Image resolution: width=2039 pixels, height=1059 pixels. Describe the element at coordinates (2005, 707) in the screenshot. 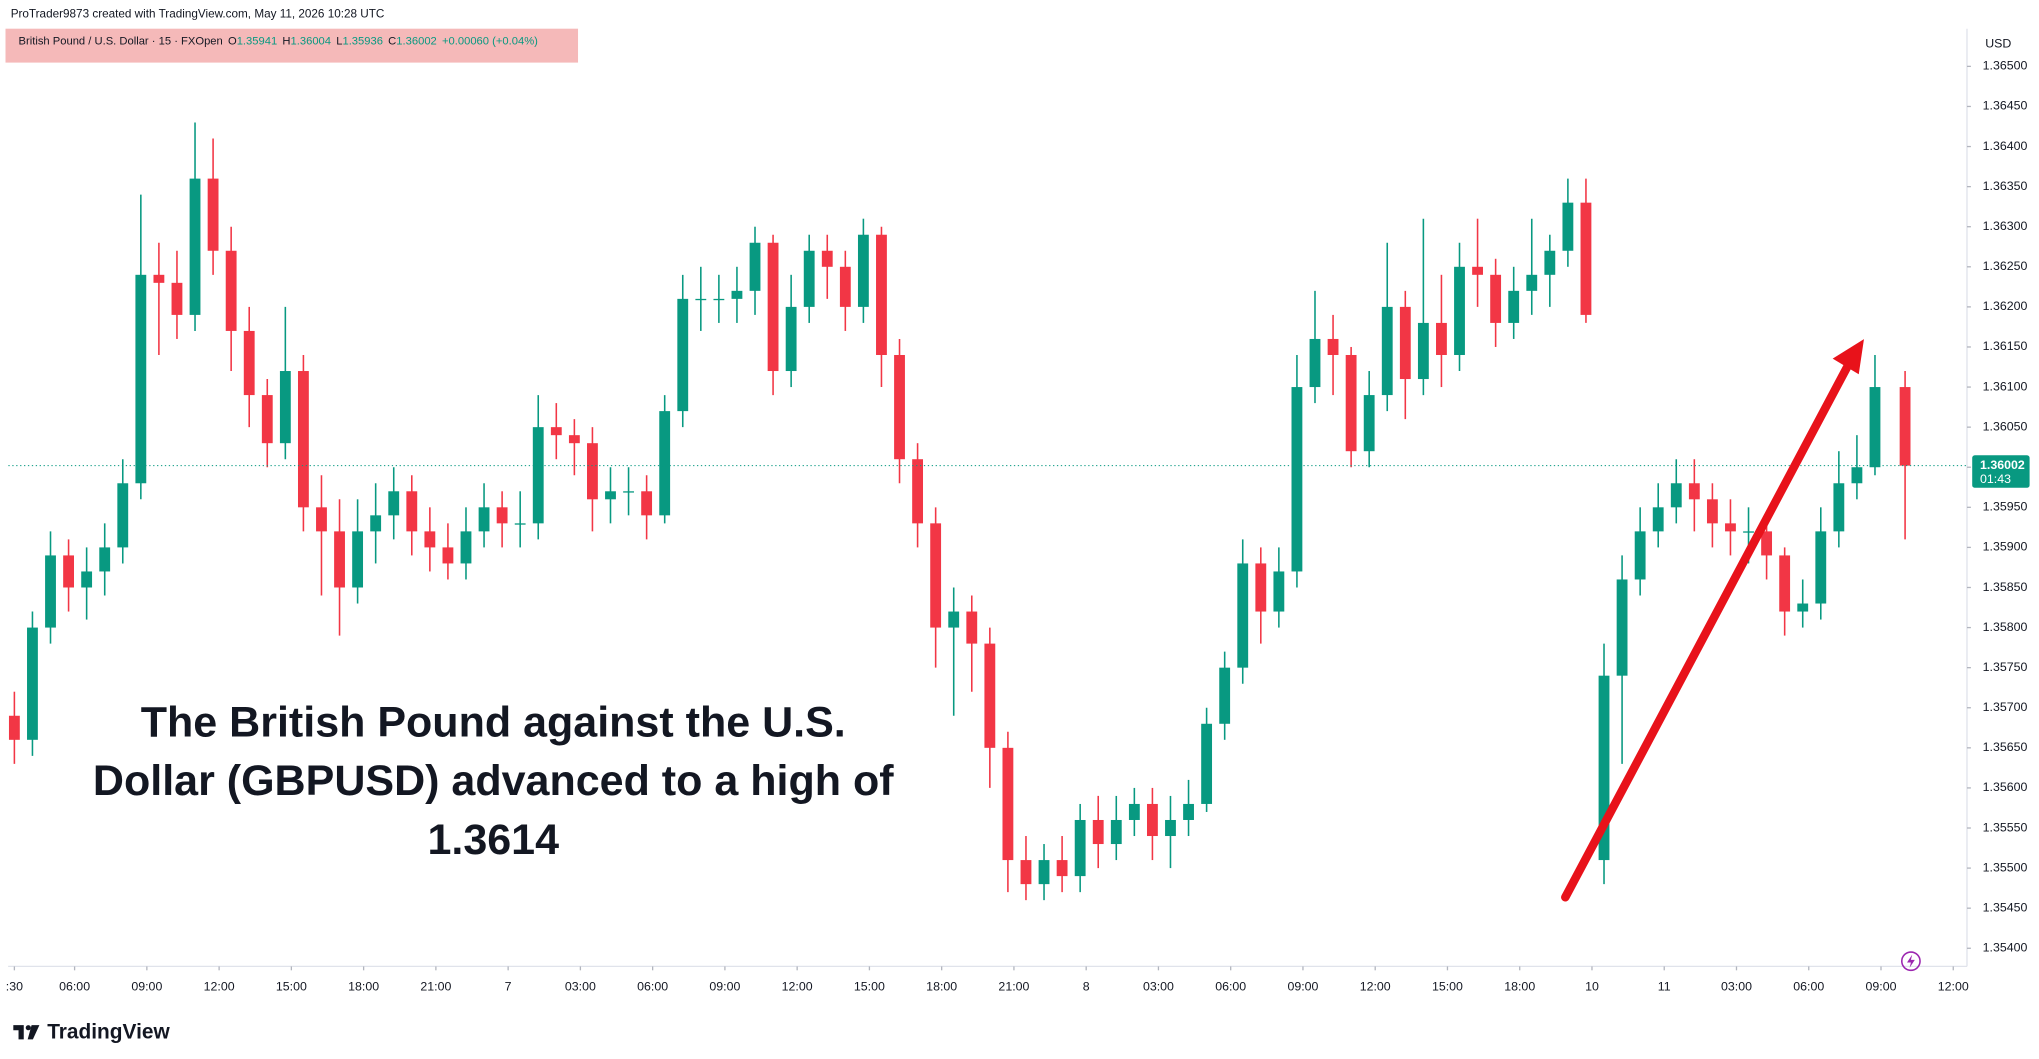

I see `y-tick-label: 1.35700` at that location.